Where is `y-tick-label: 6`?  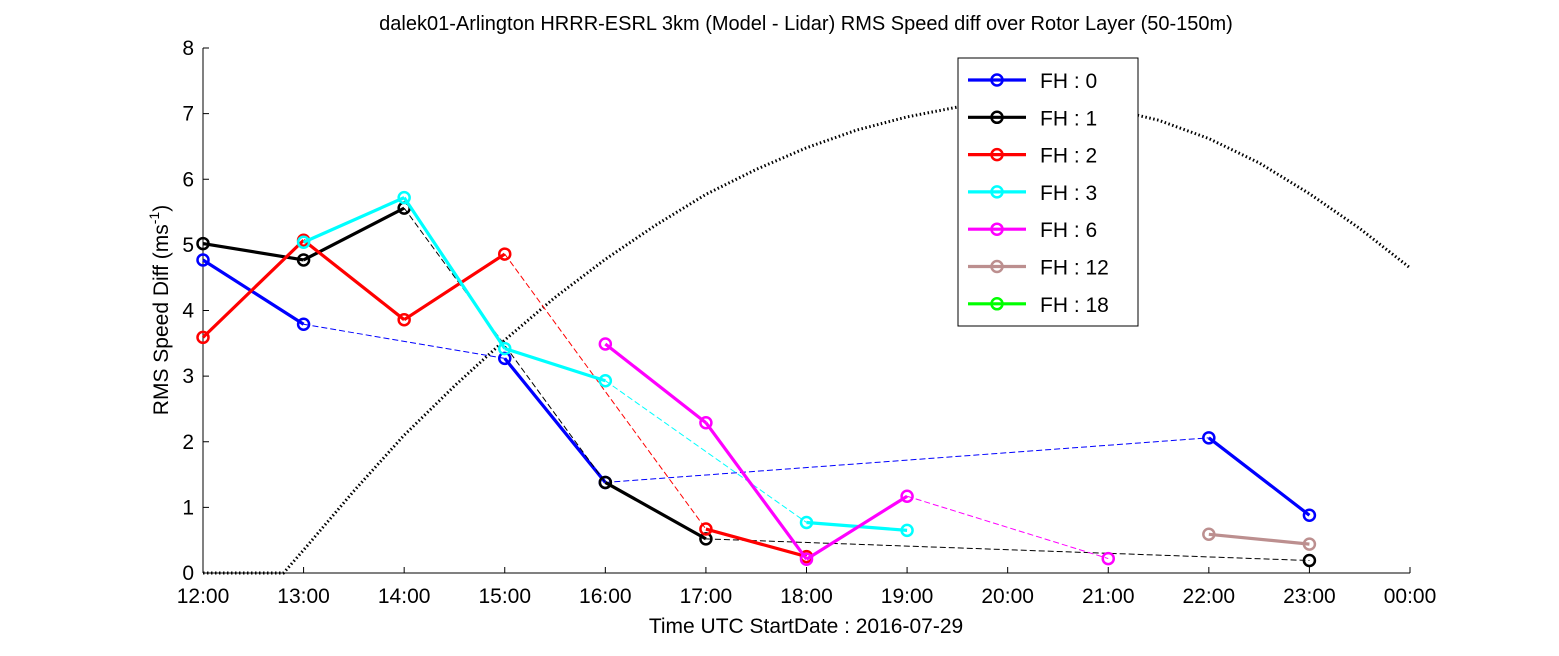
y-tick-label: 6 is located at coordinates (188, 179).